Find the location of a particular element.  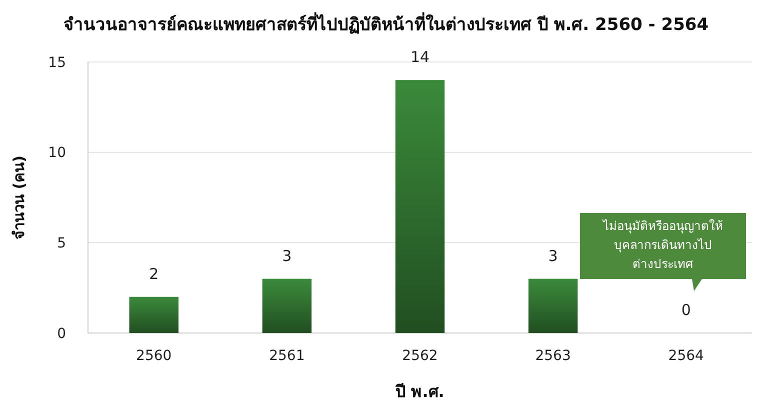

chart-title: จำนวนอาจารย์คณะแพทยศาสตร์ที่ไปปฏิบัติหน้าที่ในต่างประเทศ ปี พ.ศ. 2560 - 2564 is located at coordinates (386, 23).